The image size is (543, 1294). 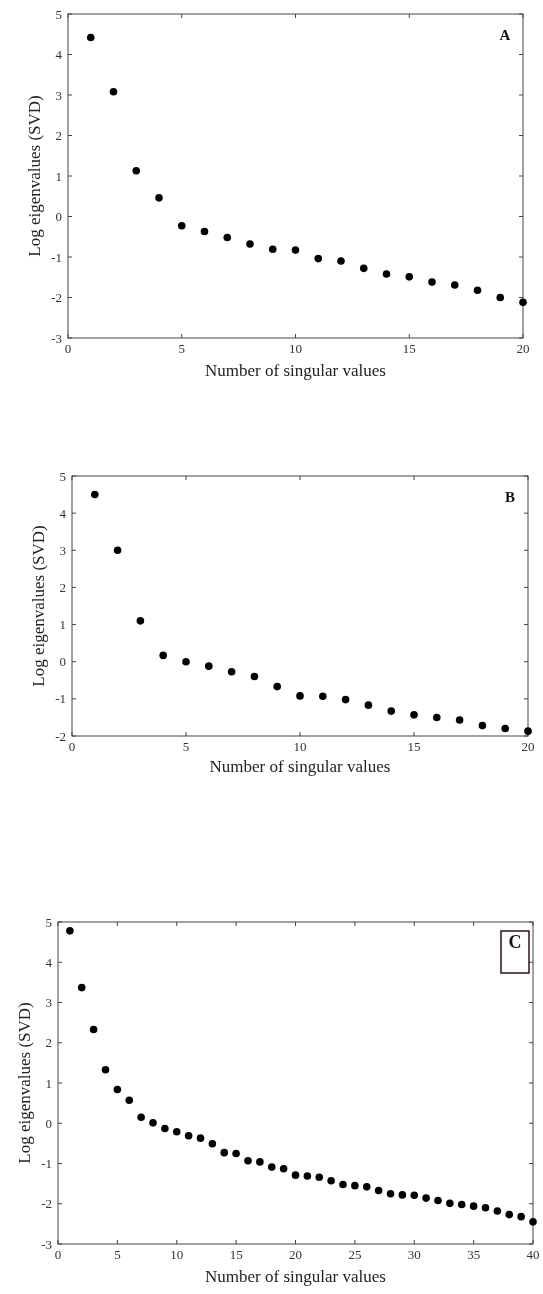 What do you see at coordinates (474, 1254) in the screenshot?
I see `x-tick-label: 35` at bounding box center [474, 1254].